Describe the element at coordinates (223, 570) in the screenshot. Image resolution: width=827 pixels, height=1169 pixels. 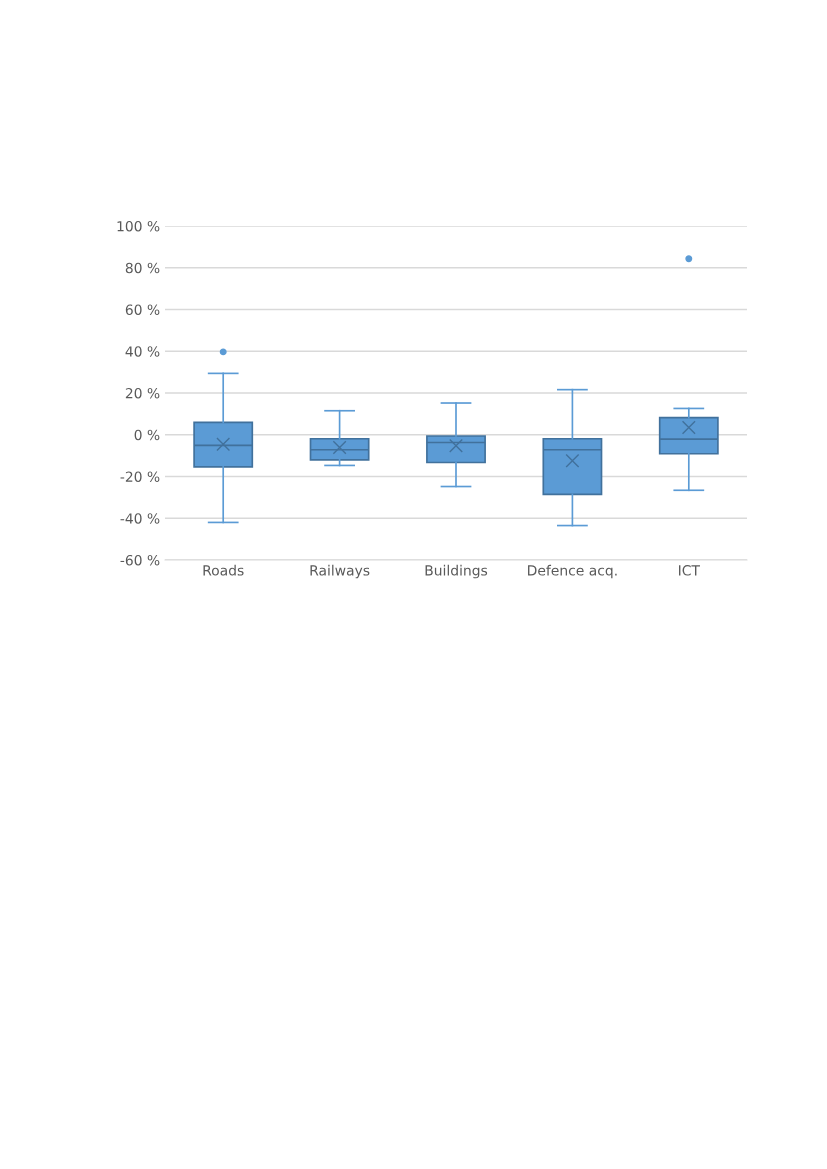
I see `x-tick-label: Roads` at that location.